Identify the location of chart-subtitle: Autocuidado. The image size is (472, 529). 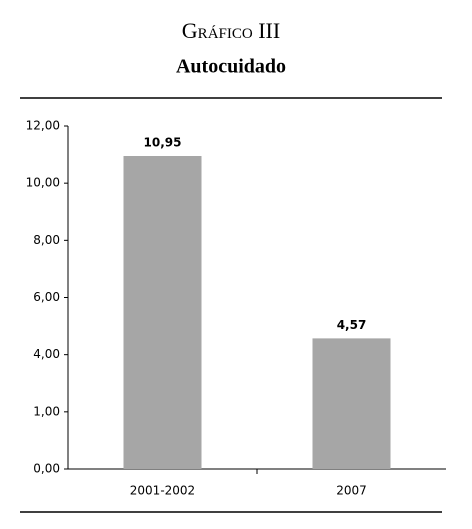
(231, 67).